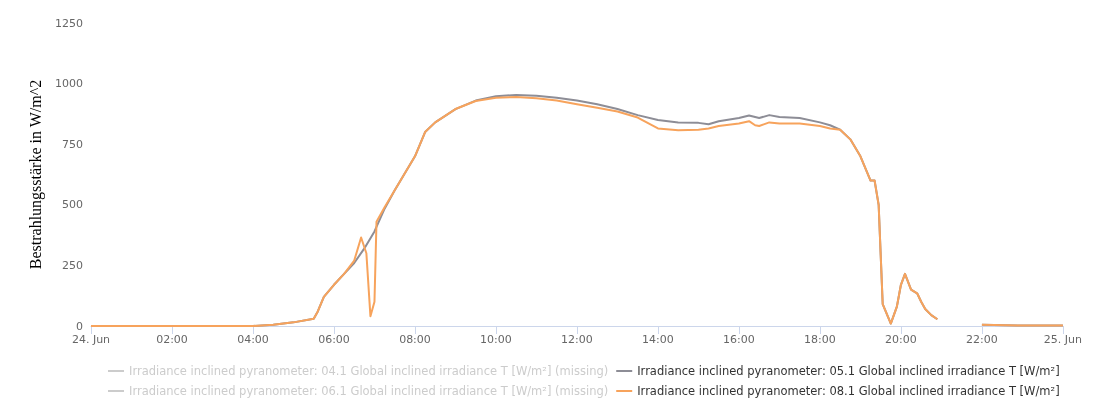  I want to click on x-tick-label: 24. Jun, so click(91, 339).